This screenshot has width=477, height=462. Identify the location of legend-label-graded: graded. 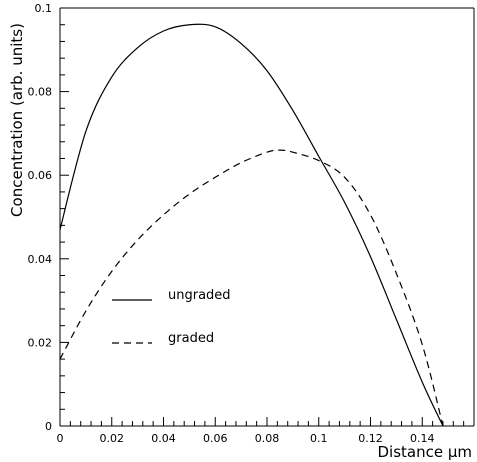
(191, 338).